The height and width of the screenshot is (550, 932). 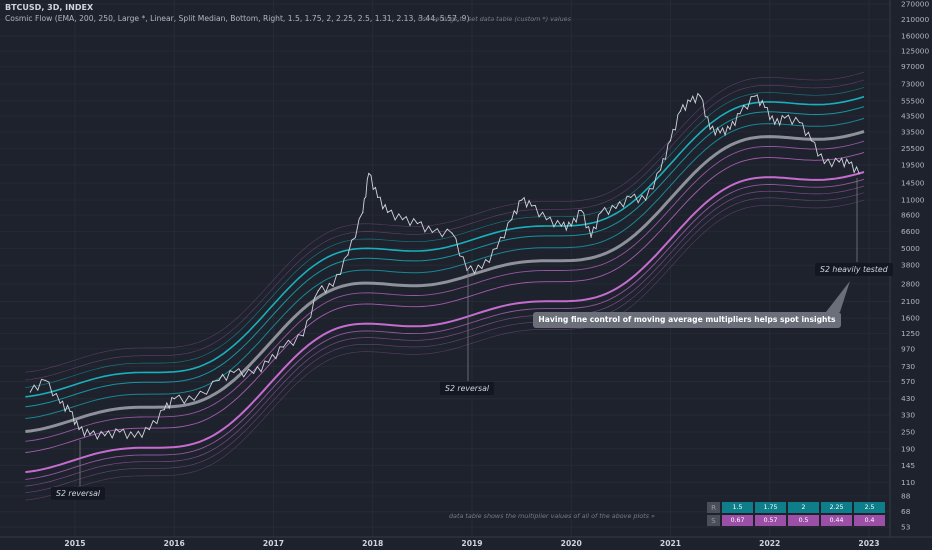 What do you see at coordinates (913, 100) in the screenshot?
I see `y-tick-label: 55500` at bounding box center [913, 100].